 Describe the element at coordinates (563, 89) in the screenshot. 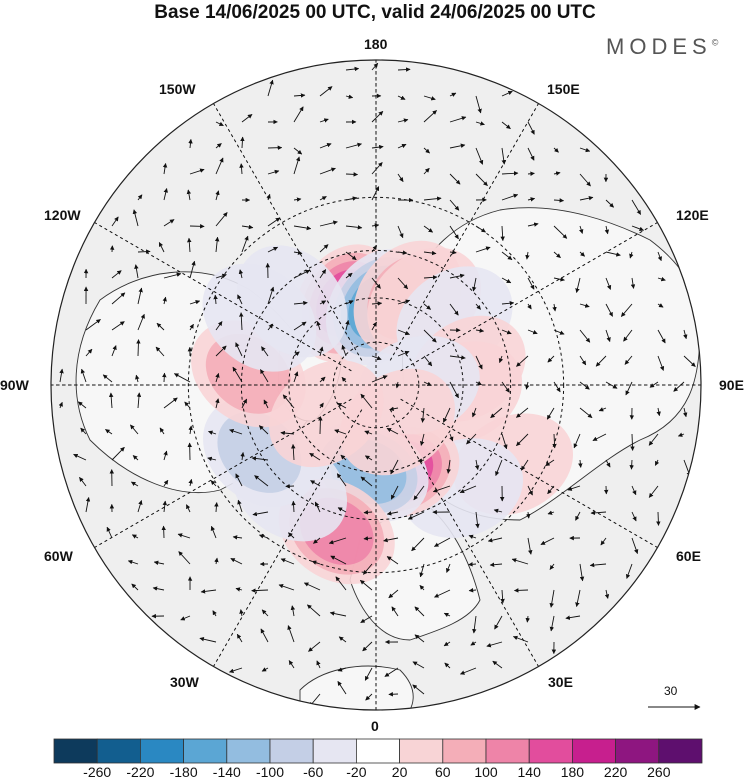

I see `lon-label-150e: 150E` at that location.